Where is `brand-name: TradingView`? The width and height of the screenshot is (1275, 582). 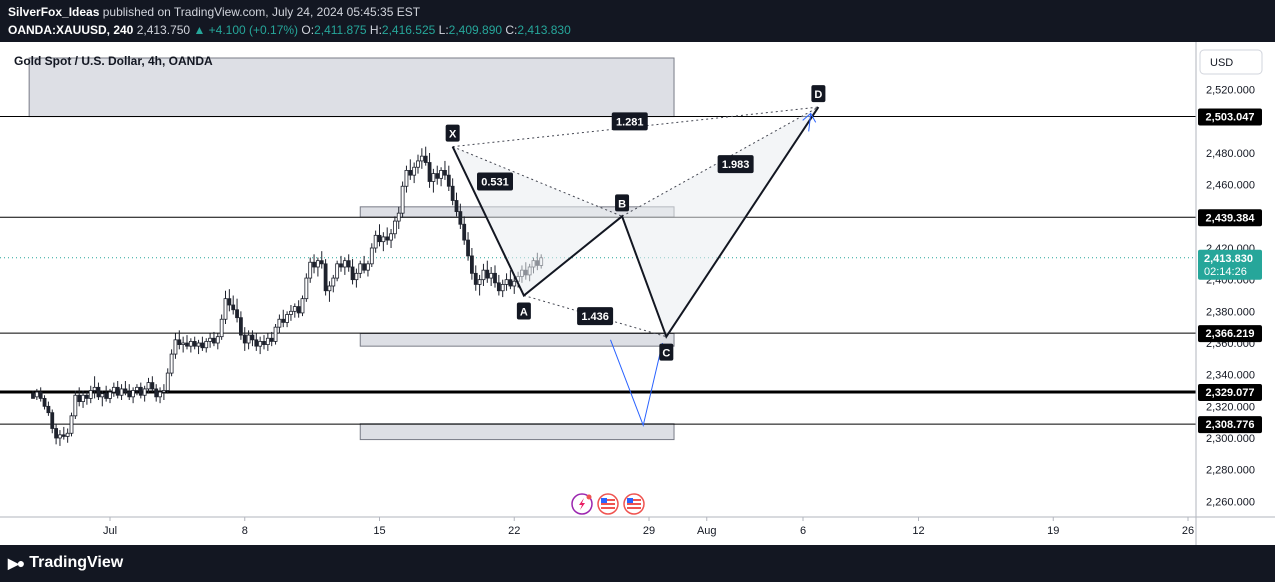 brand-name: TradingView is located at coordinates (76, 562).